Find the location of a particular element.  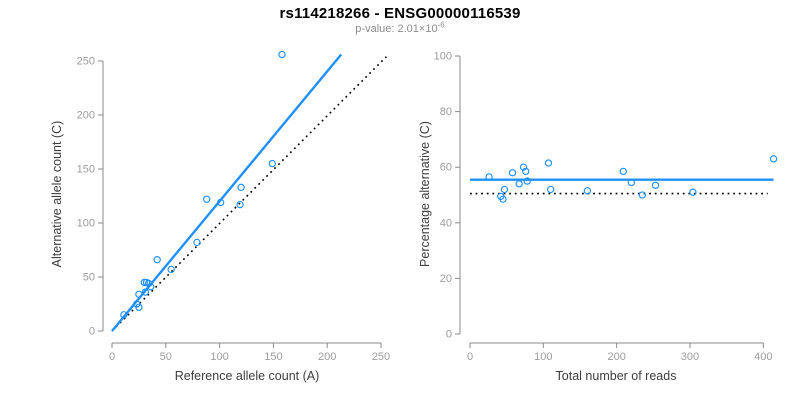

right-xaxis-title: Total number of reads is located at coordinates (616, 376).